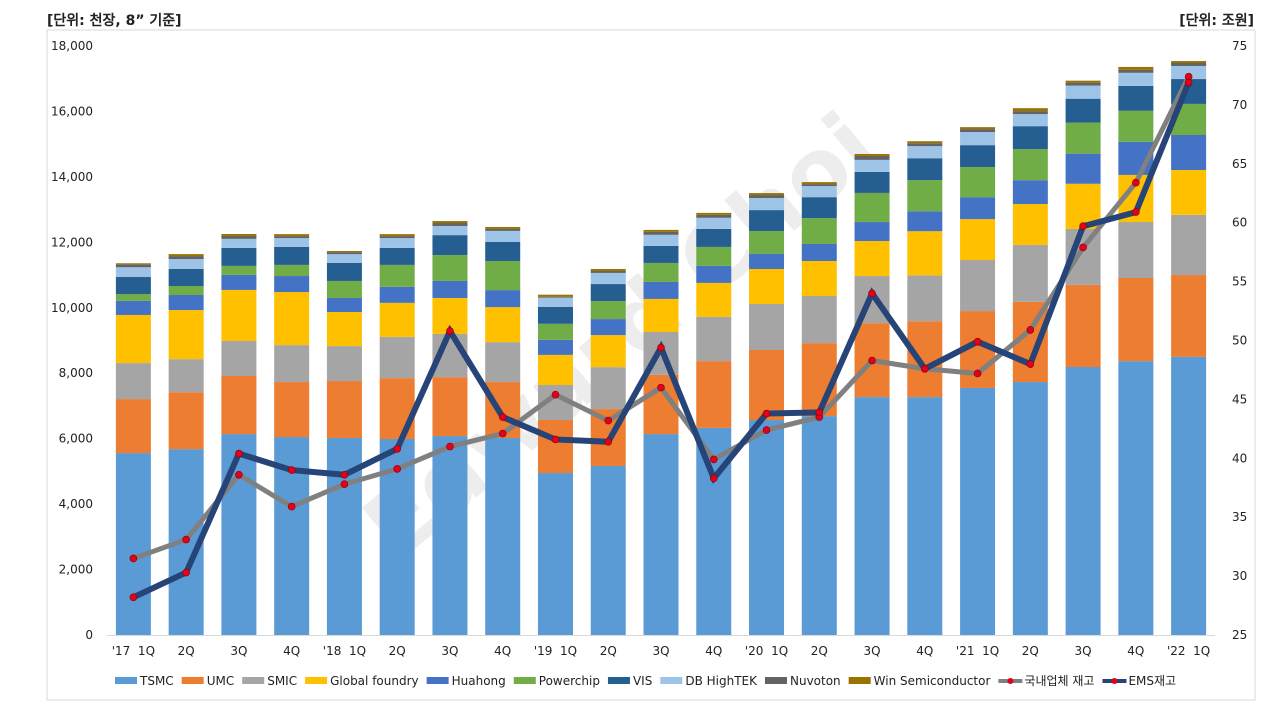 Image resolution: width=1280 pixels, height=720 pixels. Describe the element at coordinates (114, 21) in the screenshot. I see `left-axis-unit-label: [단위: 천장, 8” 기준]` at that location.